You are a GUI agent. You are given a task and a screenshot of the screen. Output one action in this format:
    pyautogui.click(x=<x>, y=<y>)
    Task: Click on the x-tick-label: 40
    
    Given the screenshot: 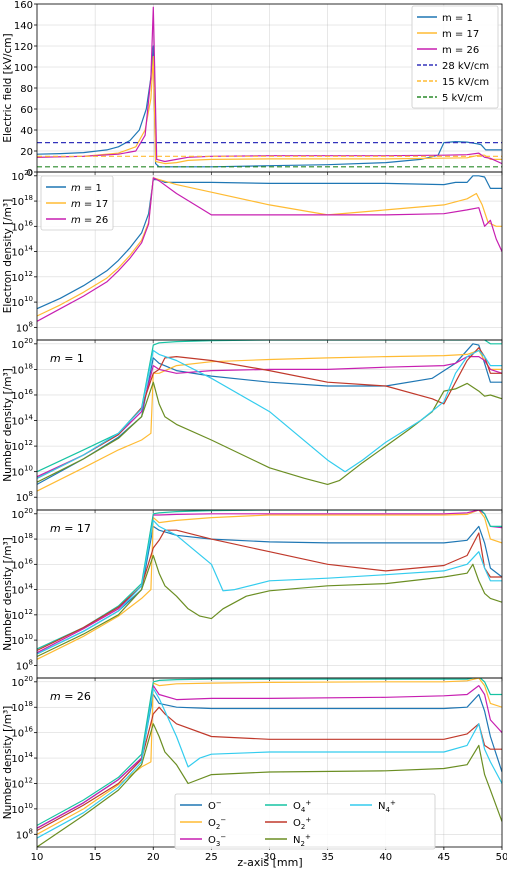 What is the action you would take?
    pyautogui.click(x=385, y=857)
    